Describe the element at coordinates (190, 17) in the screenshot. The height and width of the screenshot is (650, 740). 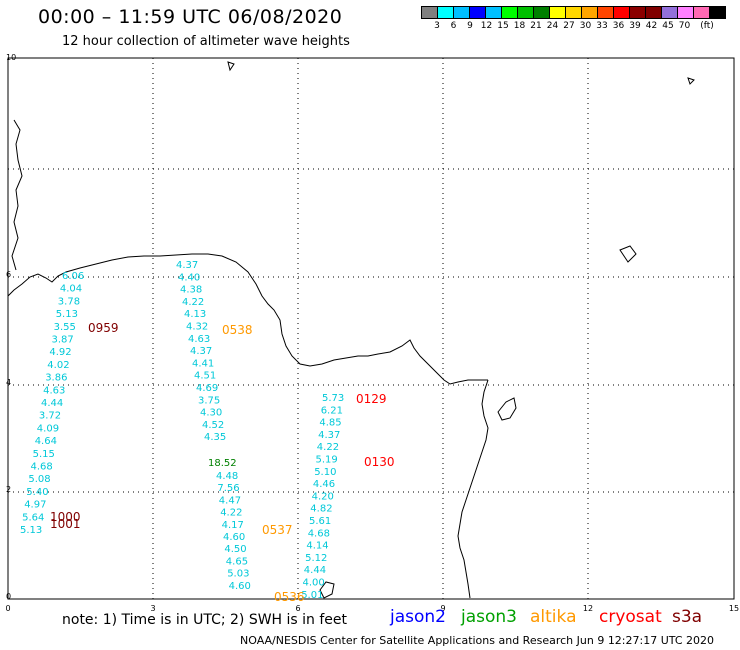
I see `map-title: 00:00 – 11:59 UTC 06/08/2020` at that location.